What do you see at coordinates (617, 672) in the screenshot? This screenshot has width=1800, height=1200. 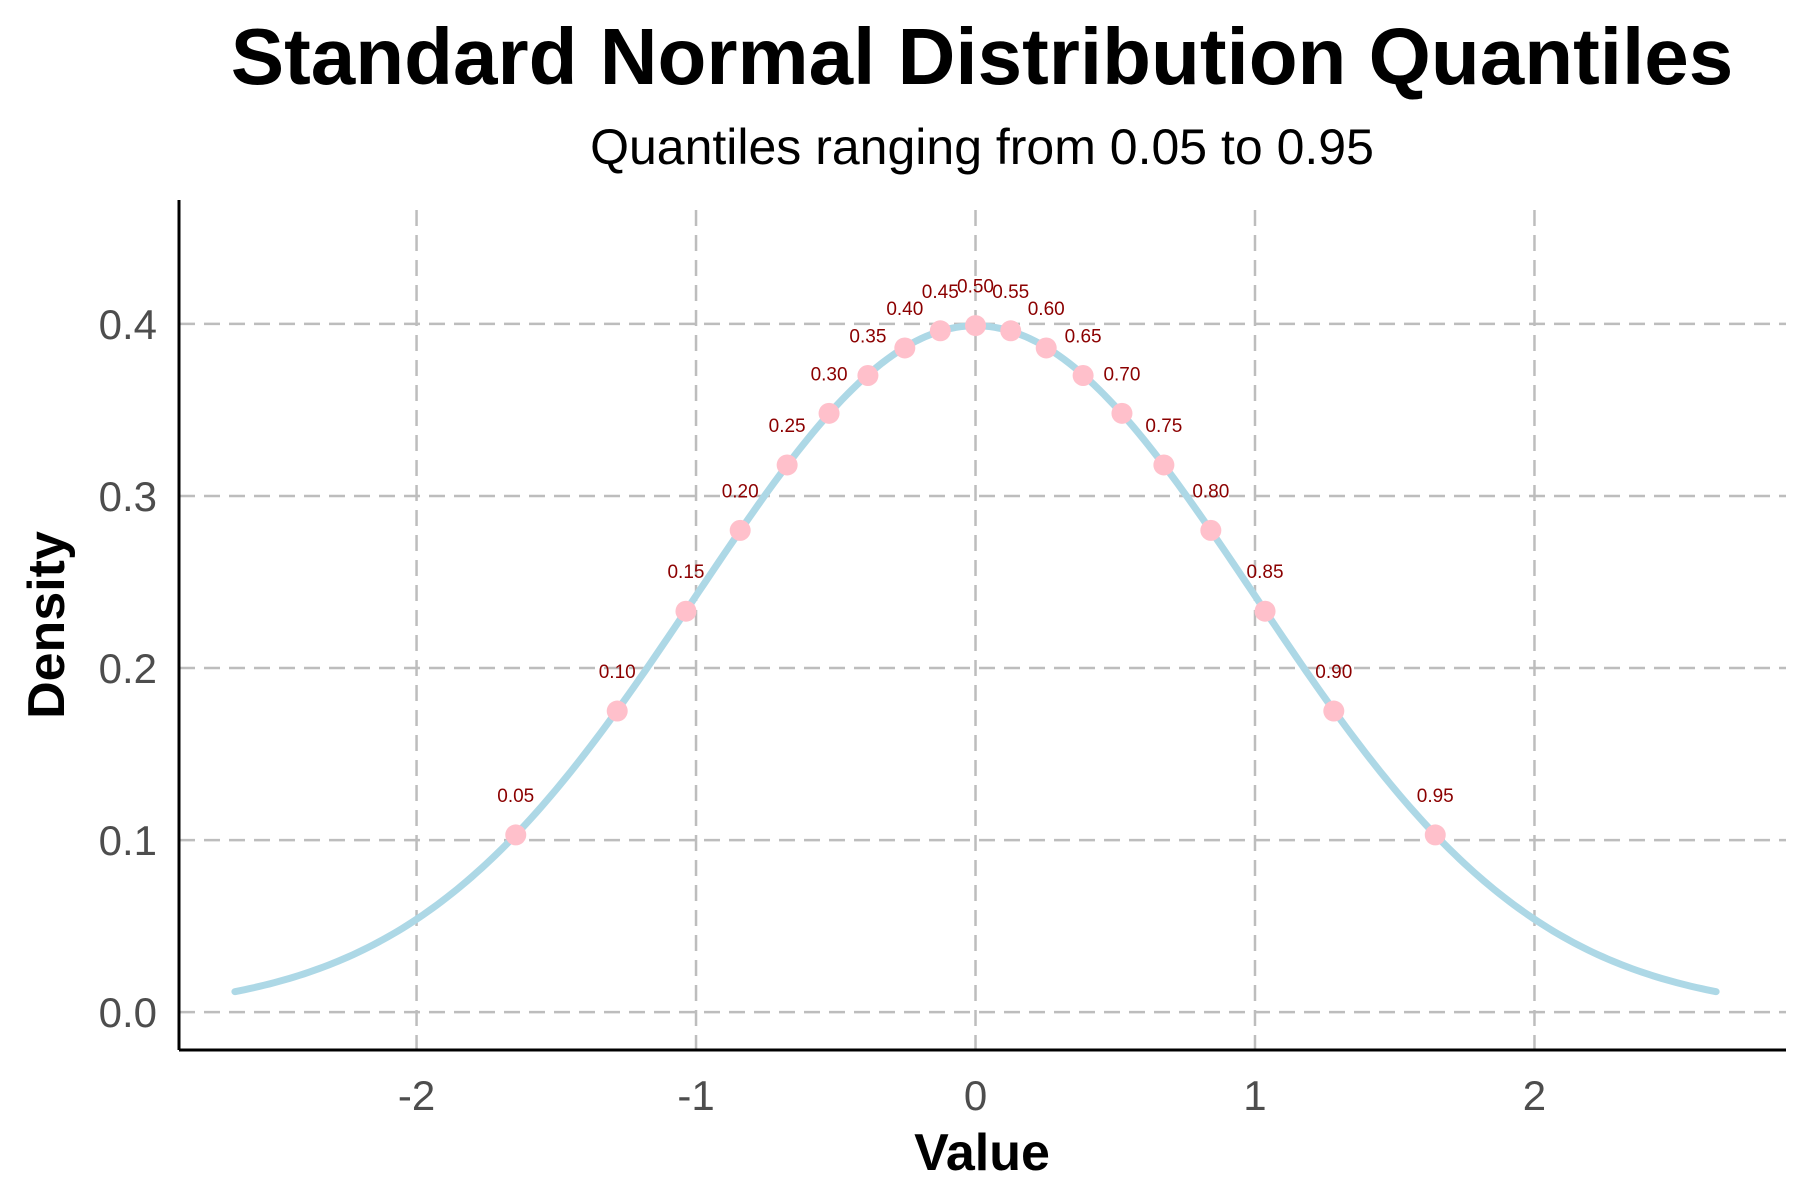 I see `quantile-label-0-10: 0.10` at bounding box center [617, 672].